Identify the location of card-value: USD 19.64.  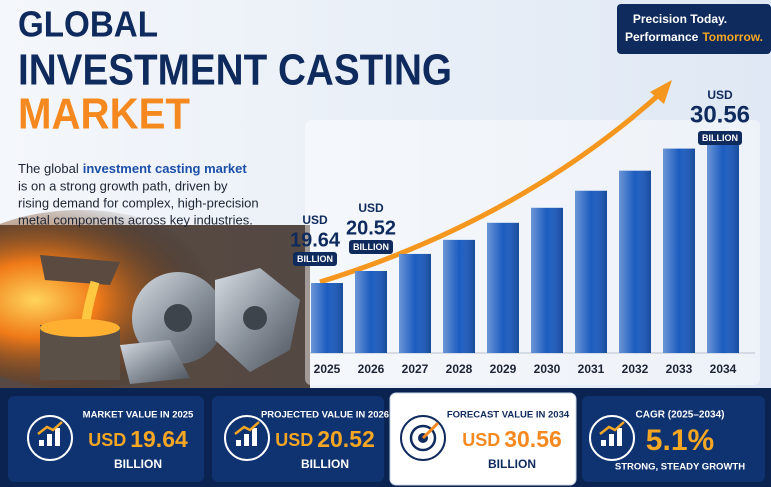
(138, 439).